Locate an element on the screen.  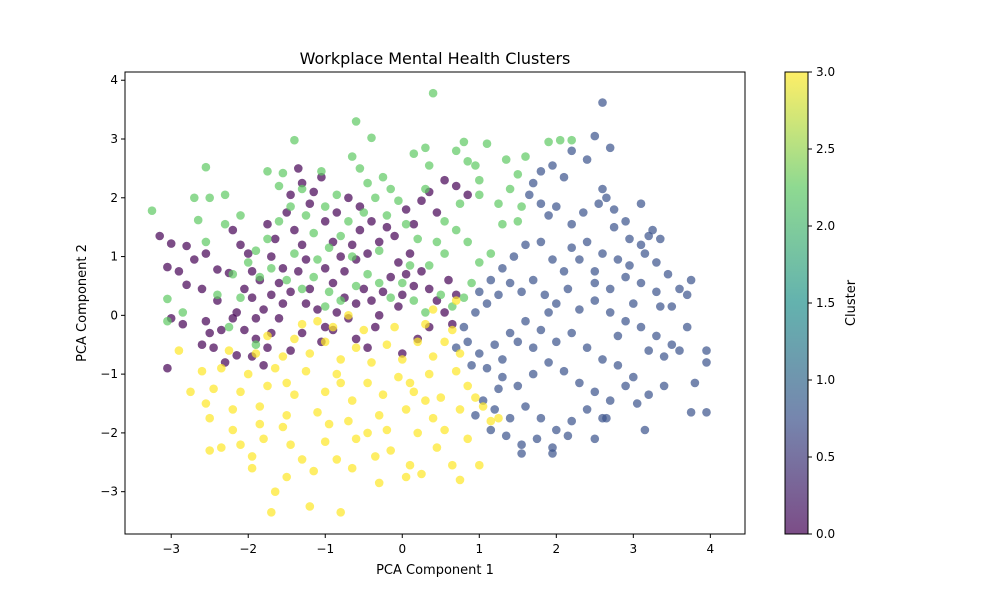
x-axis: −3 −2 −1 0 1 2 3 4 is located at coordinates (438, 545).